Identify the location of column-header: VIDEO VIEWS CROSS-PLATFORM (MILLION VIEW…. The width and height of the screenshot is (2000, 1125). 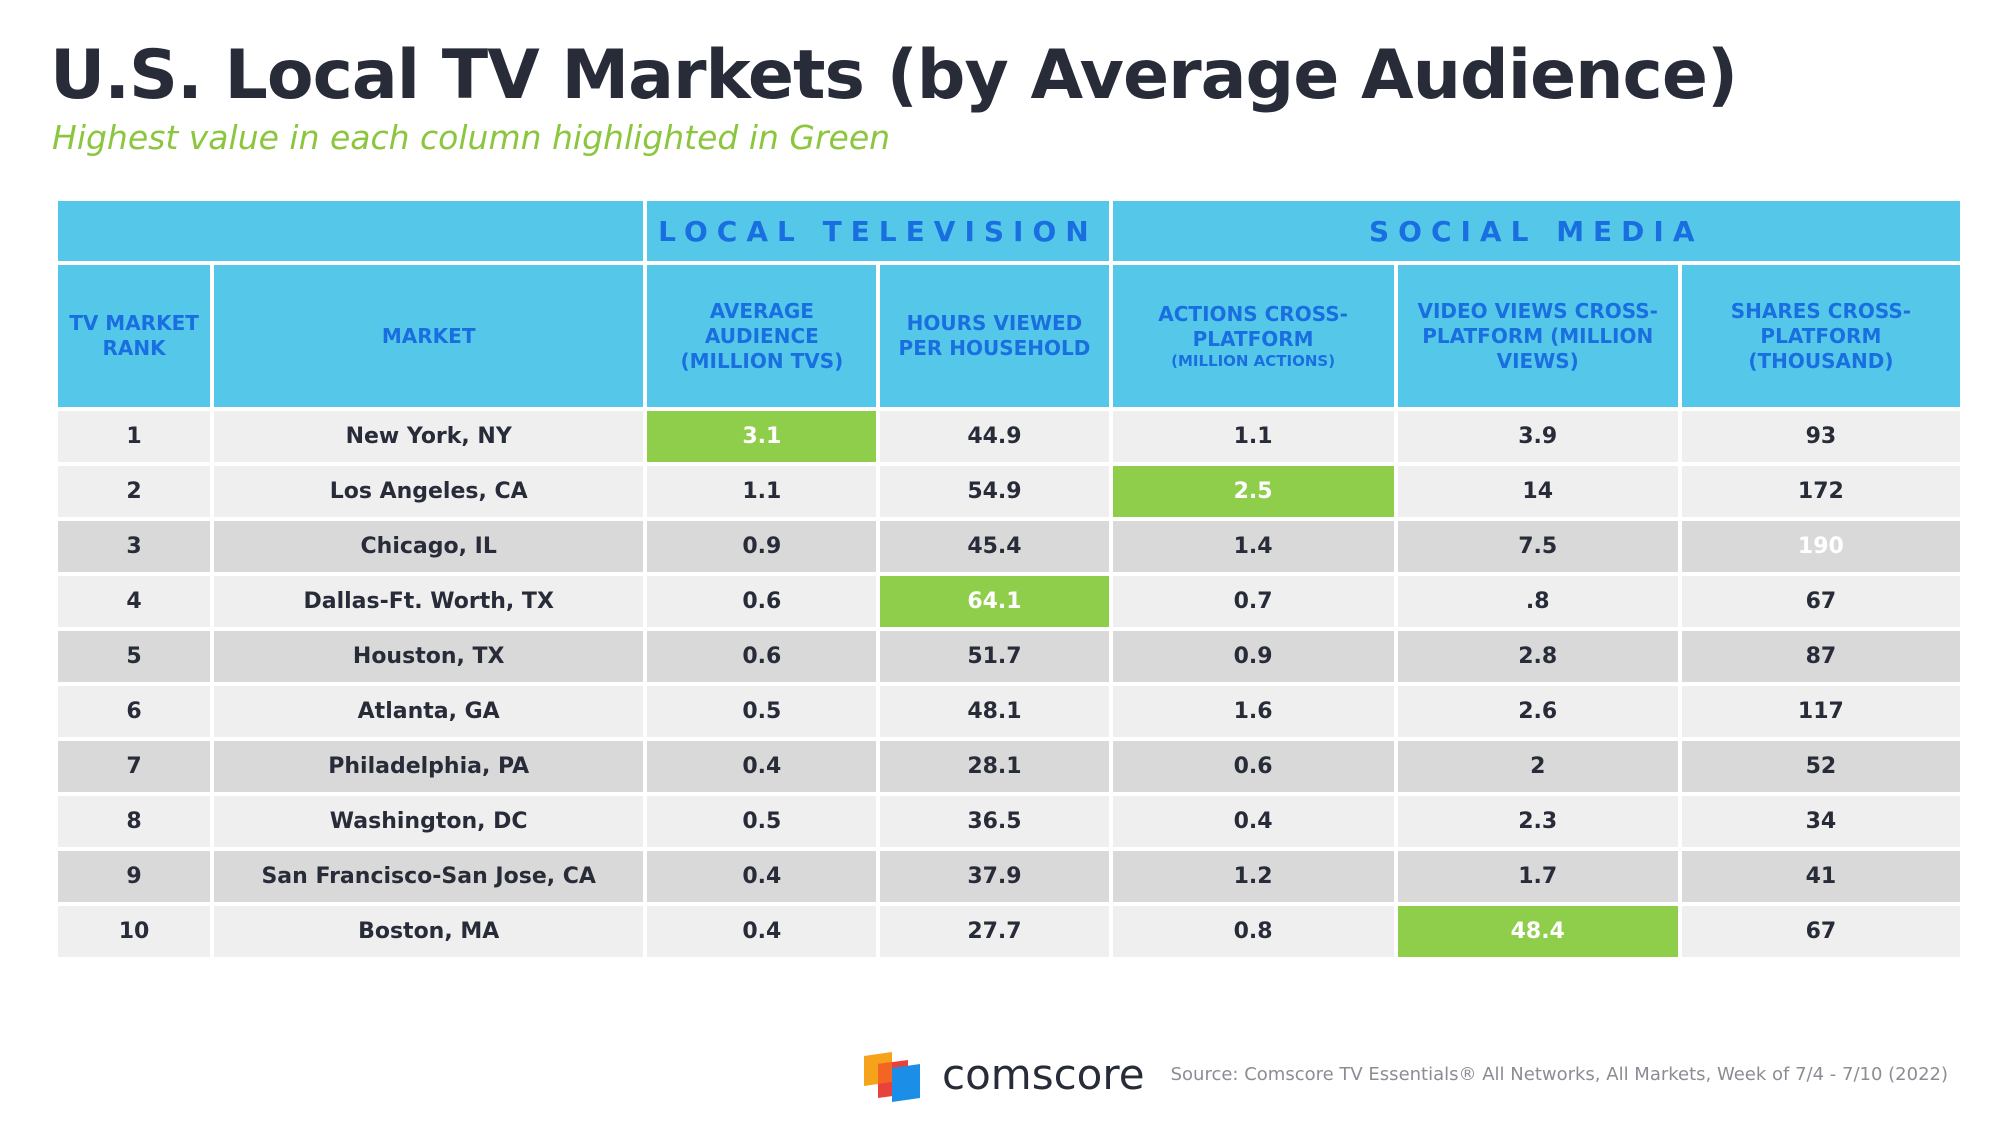
(1537, 336).